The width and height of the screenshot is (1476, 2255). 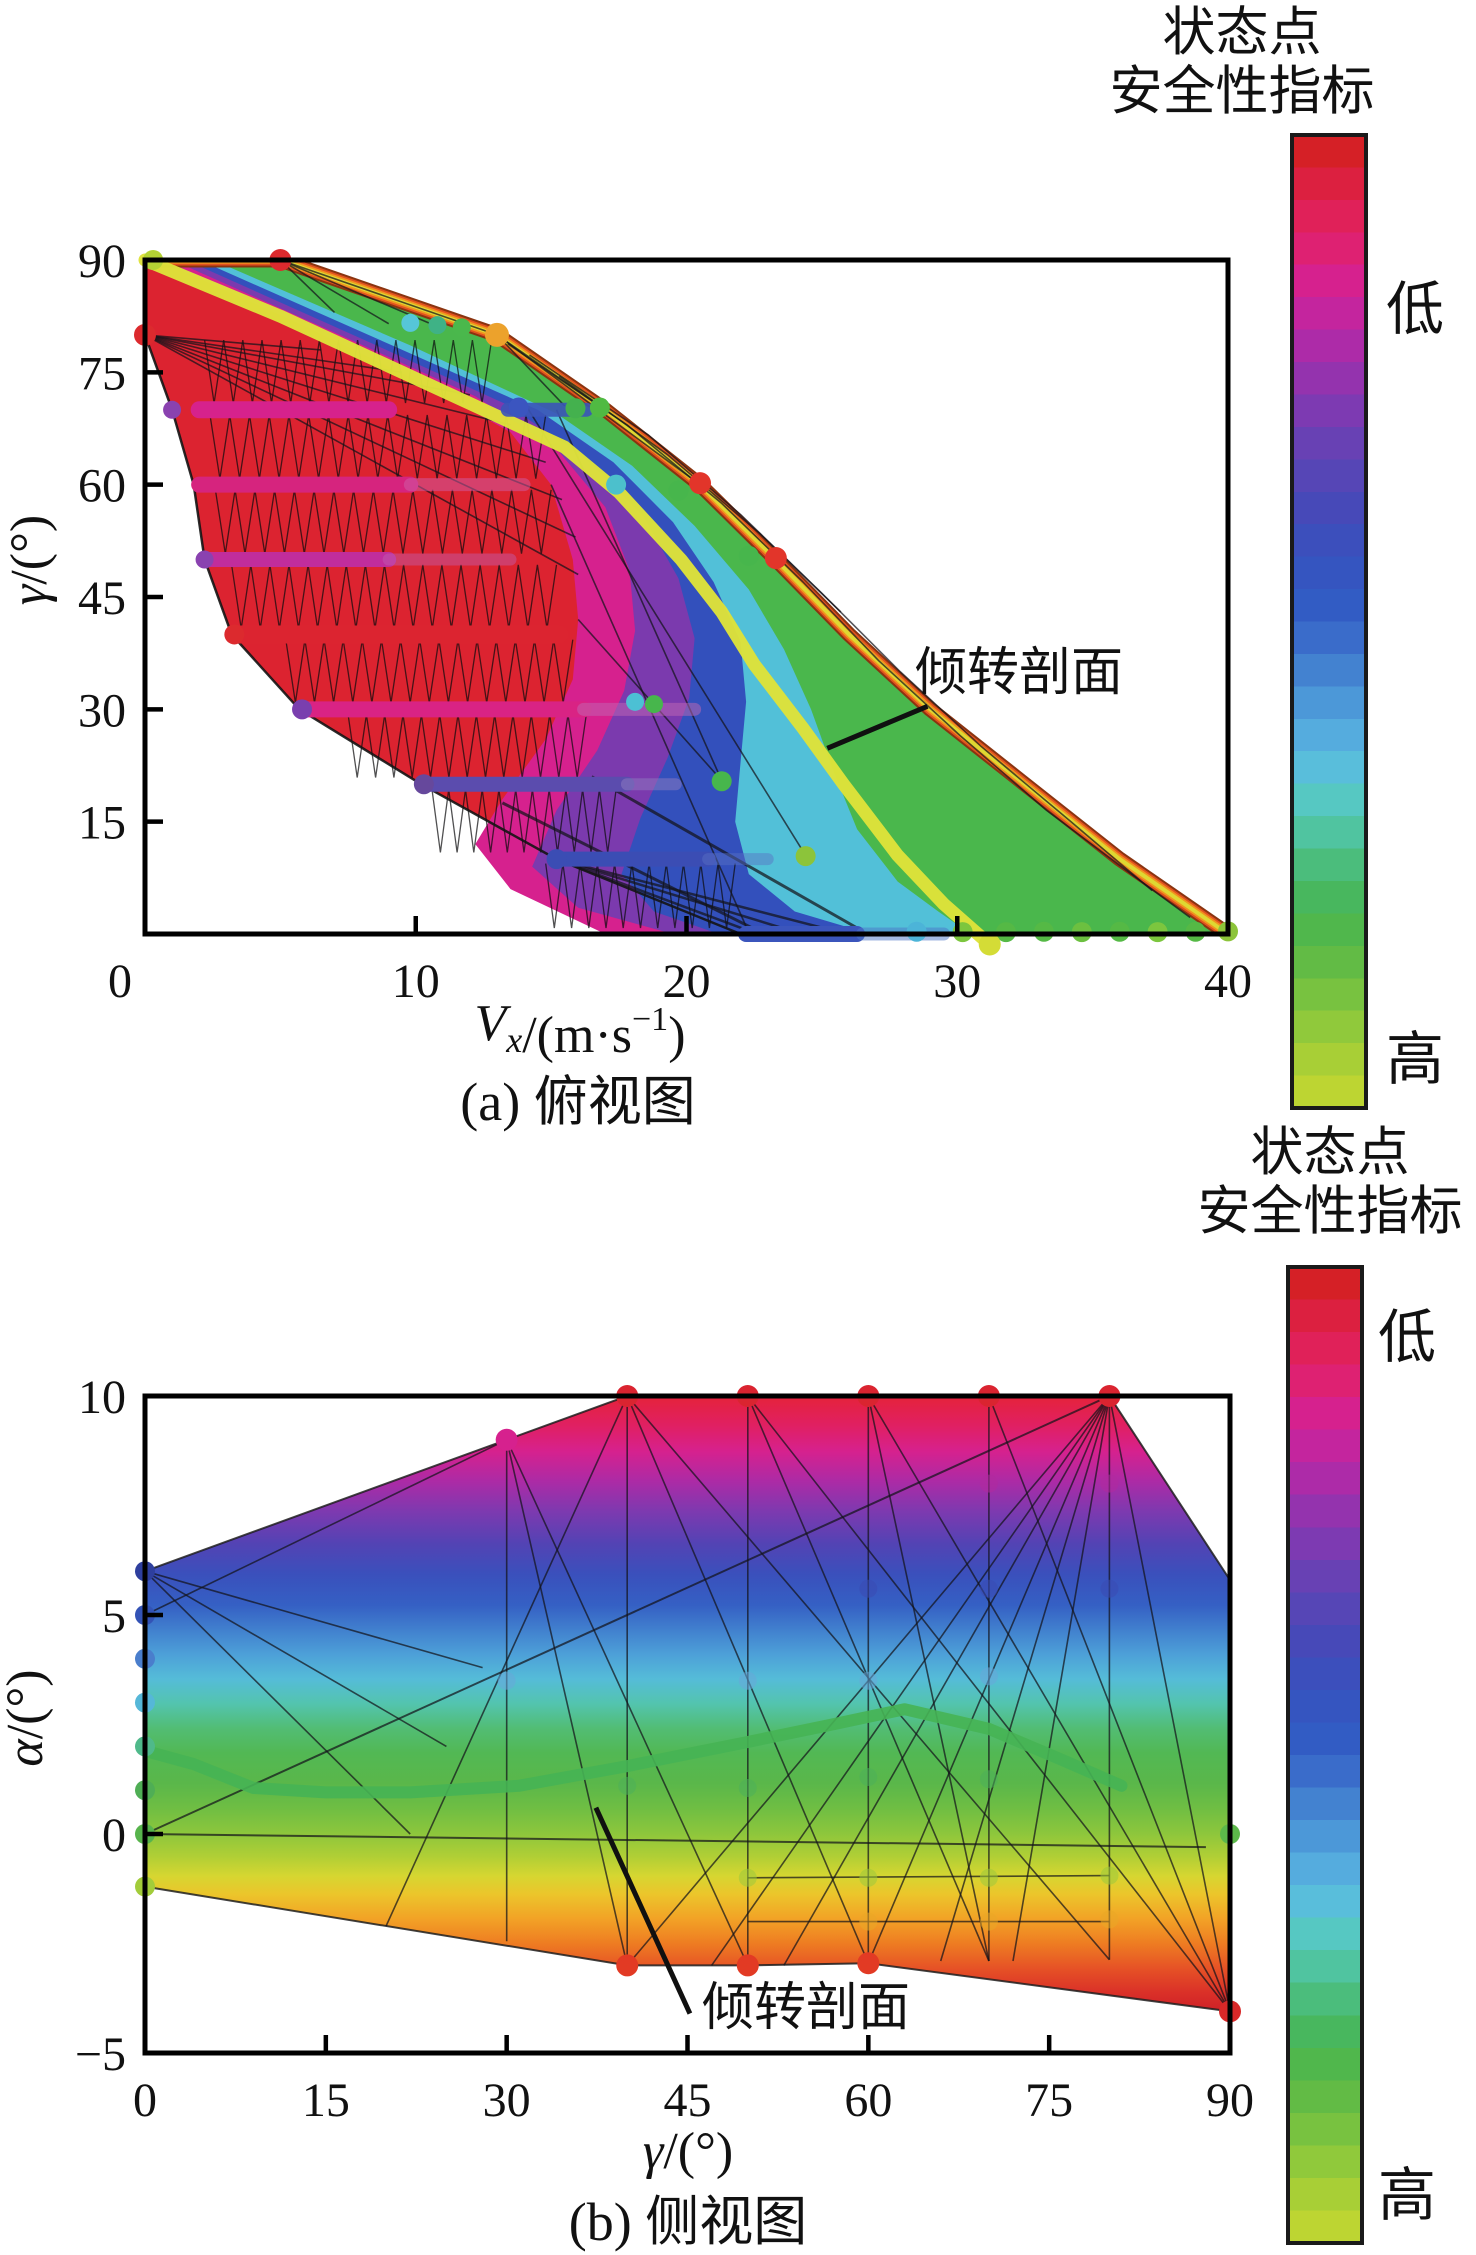 I want to click on caption-chart-b: (b) 侧视图, so click(x=688, y=2222).